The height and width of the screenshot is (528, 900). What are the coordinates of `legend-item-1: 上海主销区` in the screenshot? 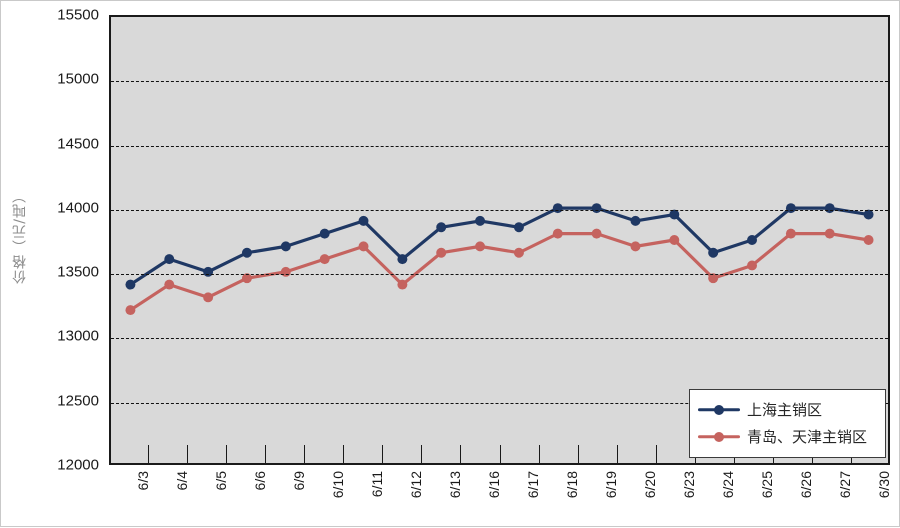 It's located at (787, 409).